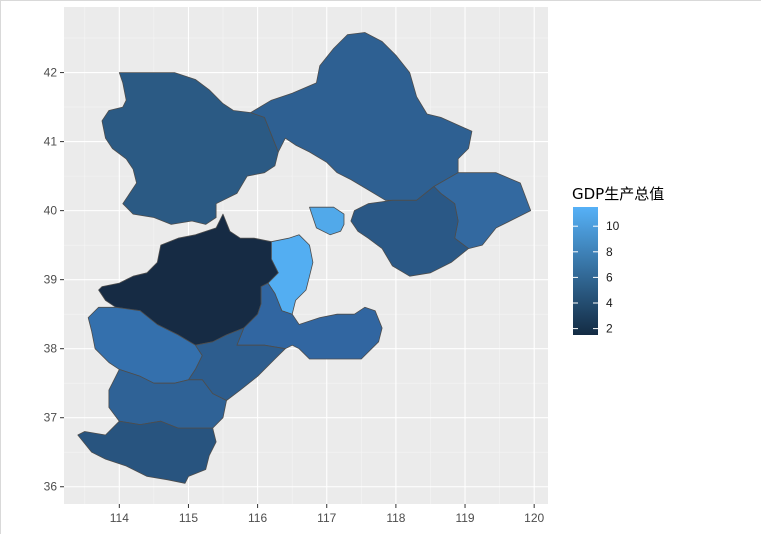  Describe the element at coordinates (51, 487) in the screenshot. I see `y-tick-label: 36` at that location.